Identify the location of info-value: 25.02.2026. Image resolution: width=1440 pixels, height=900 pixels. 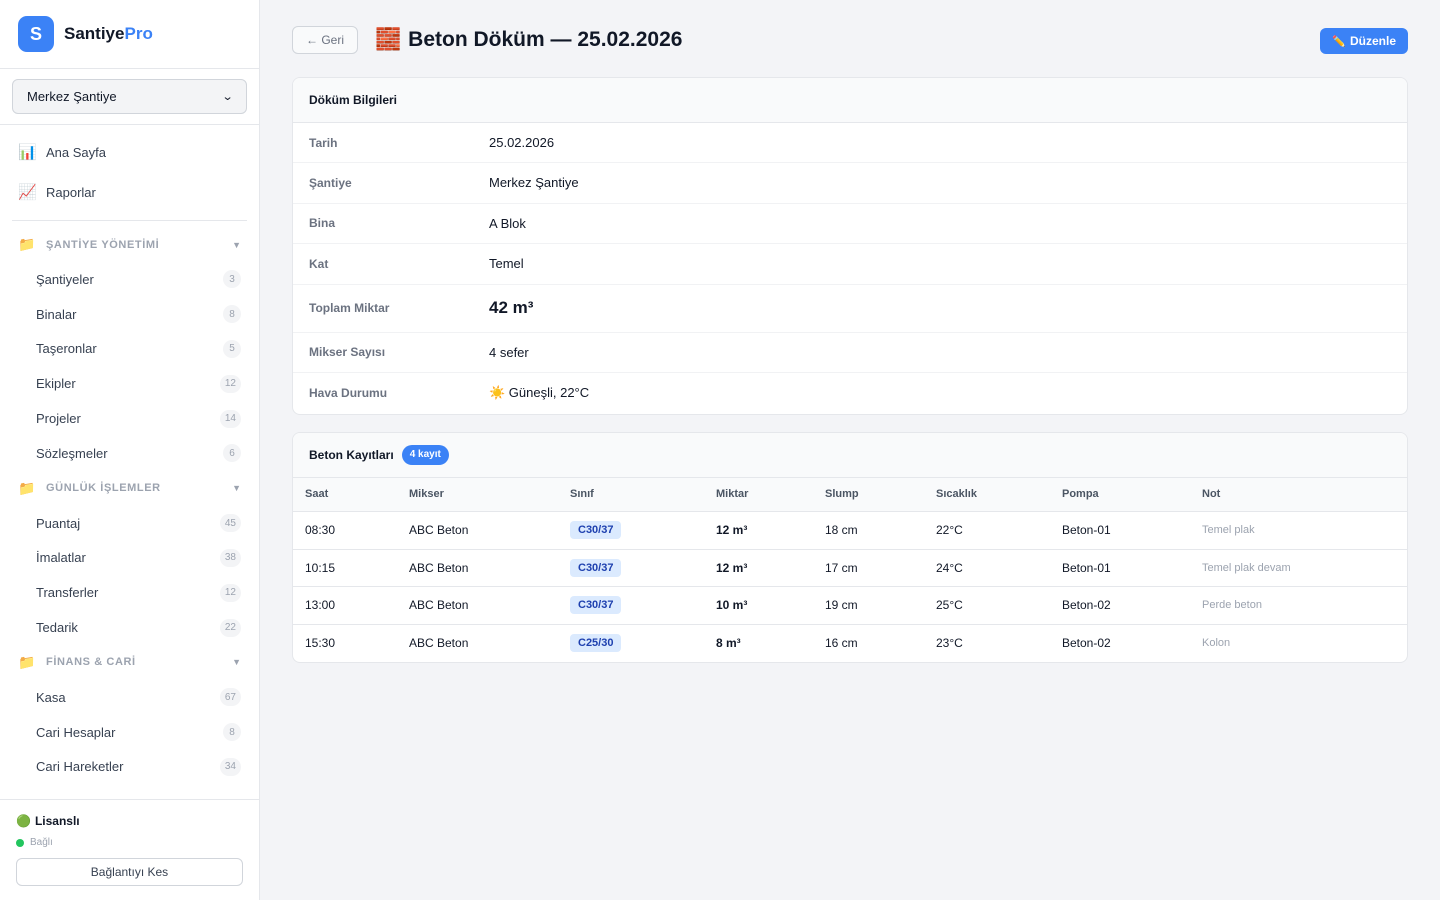
(522, 142).